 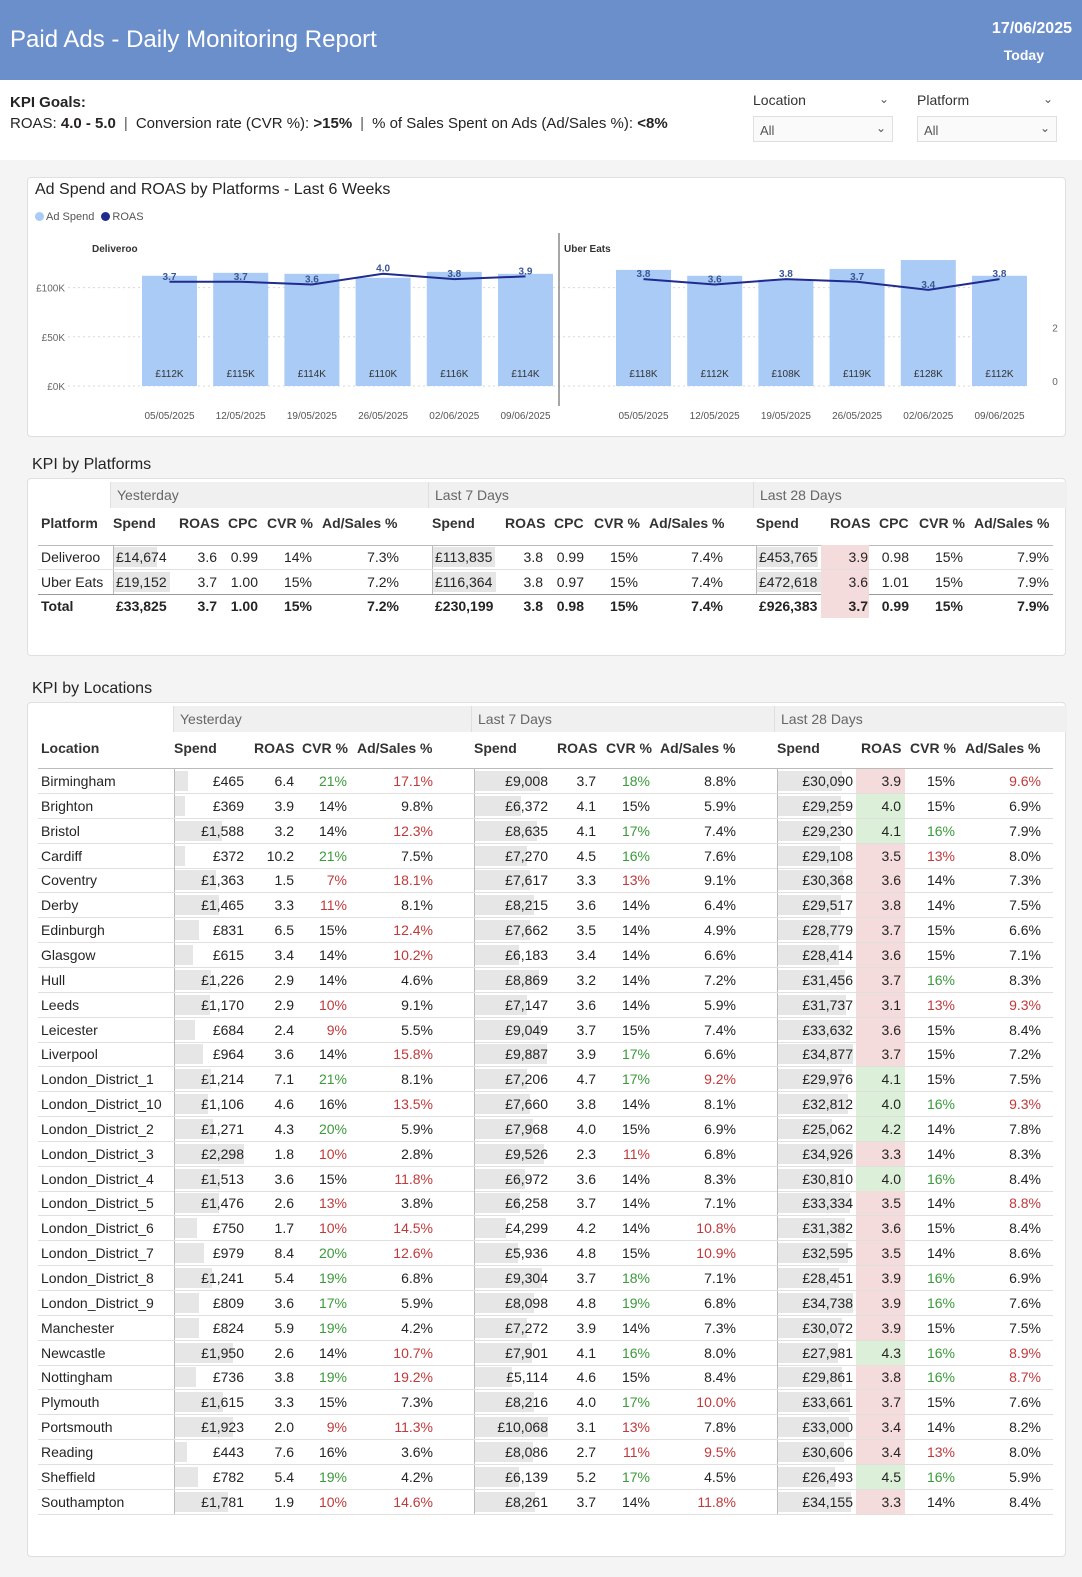 I want to click on header-divider, so click(x=545, y=545).